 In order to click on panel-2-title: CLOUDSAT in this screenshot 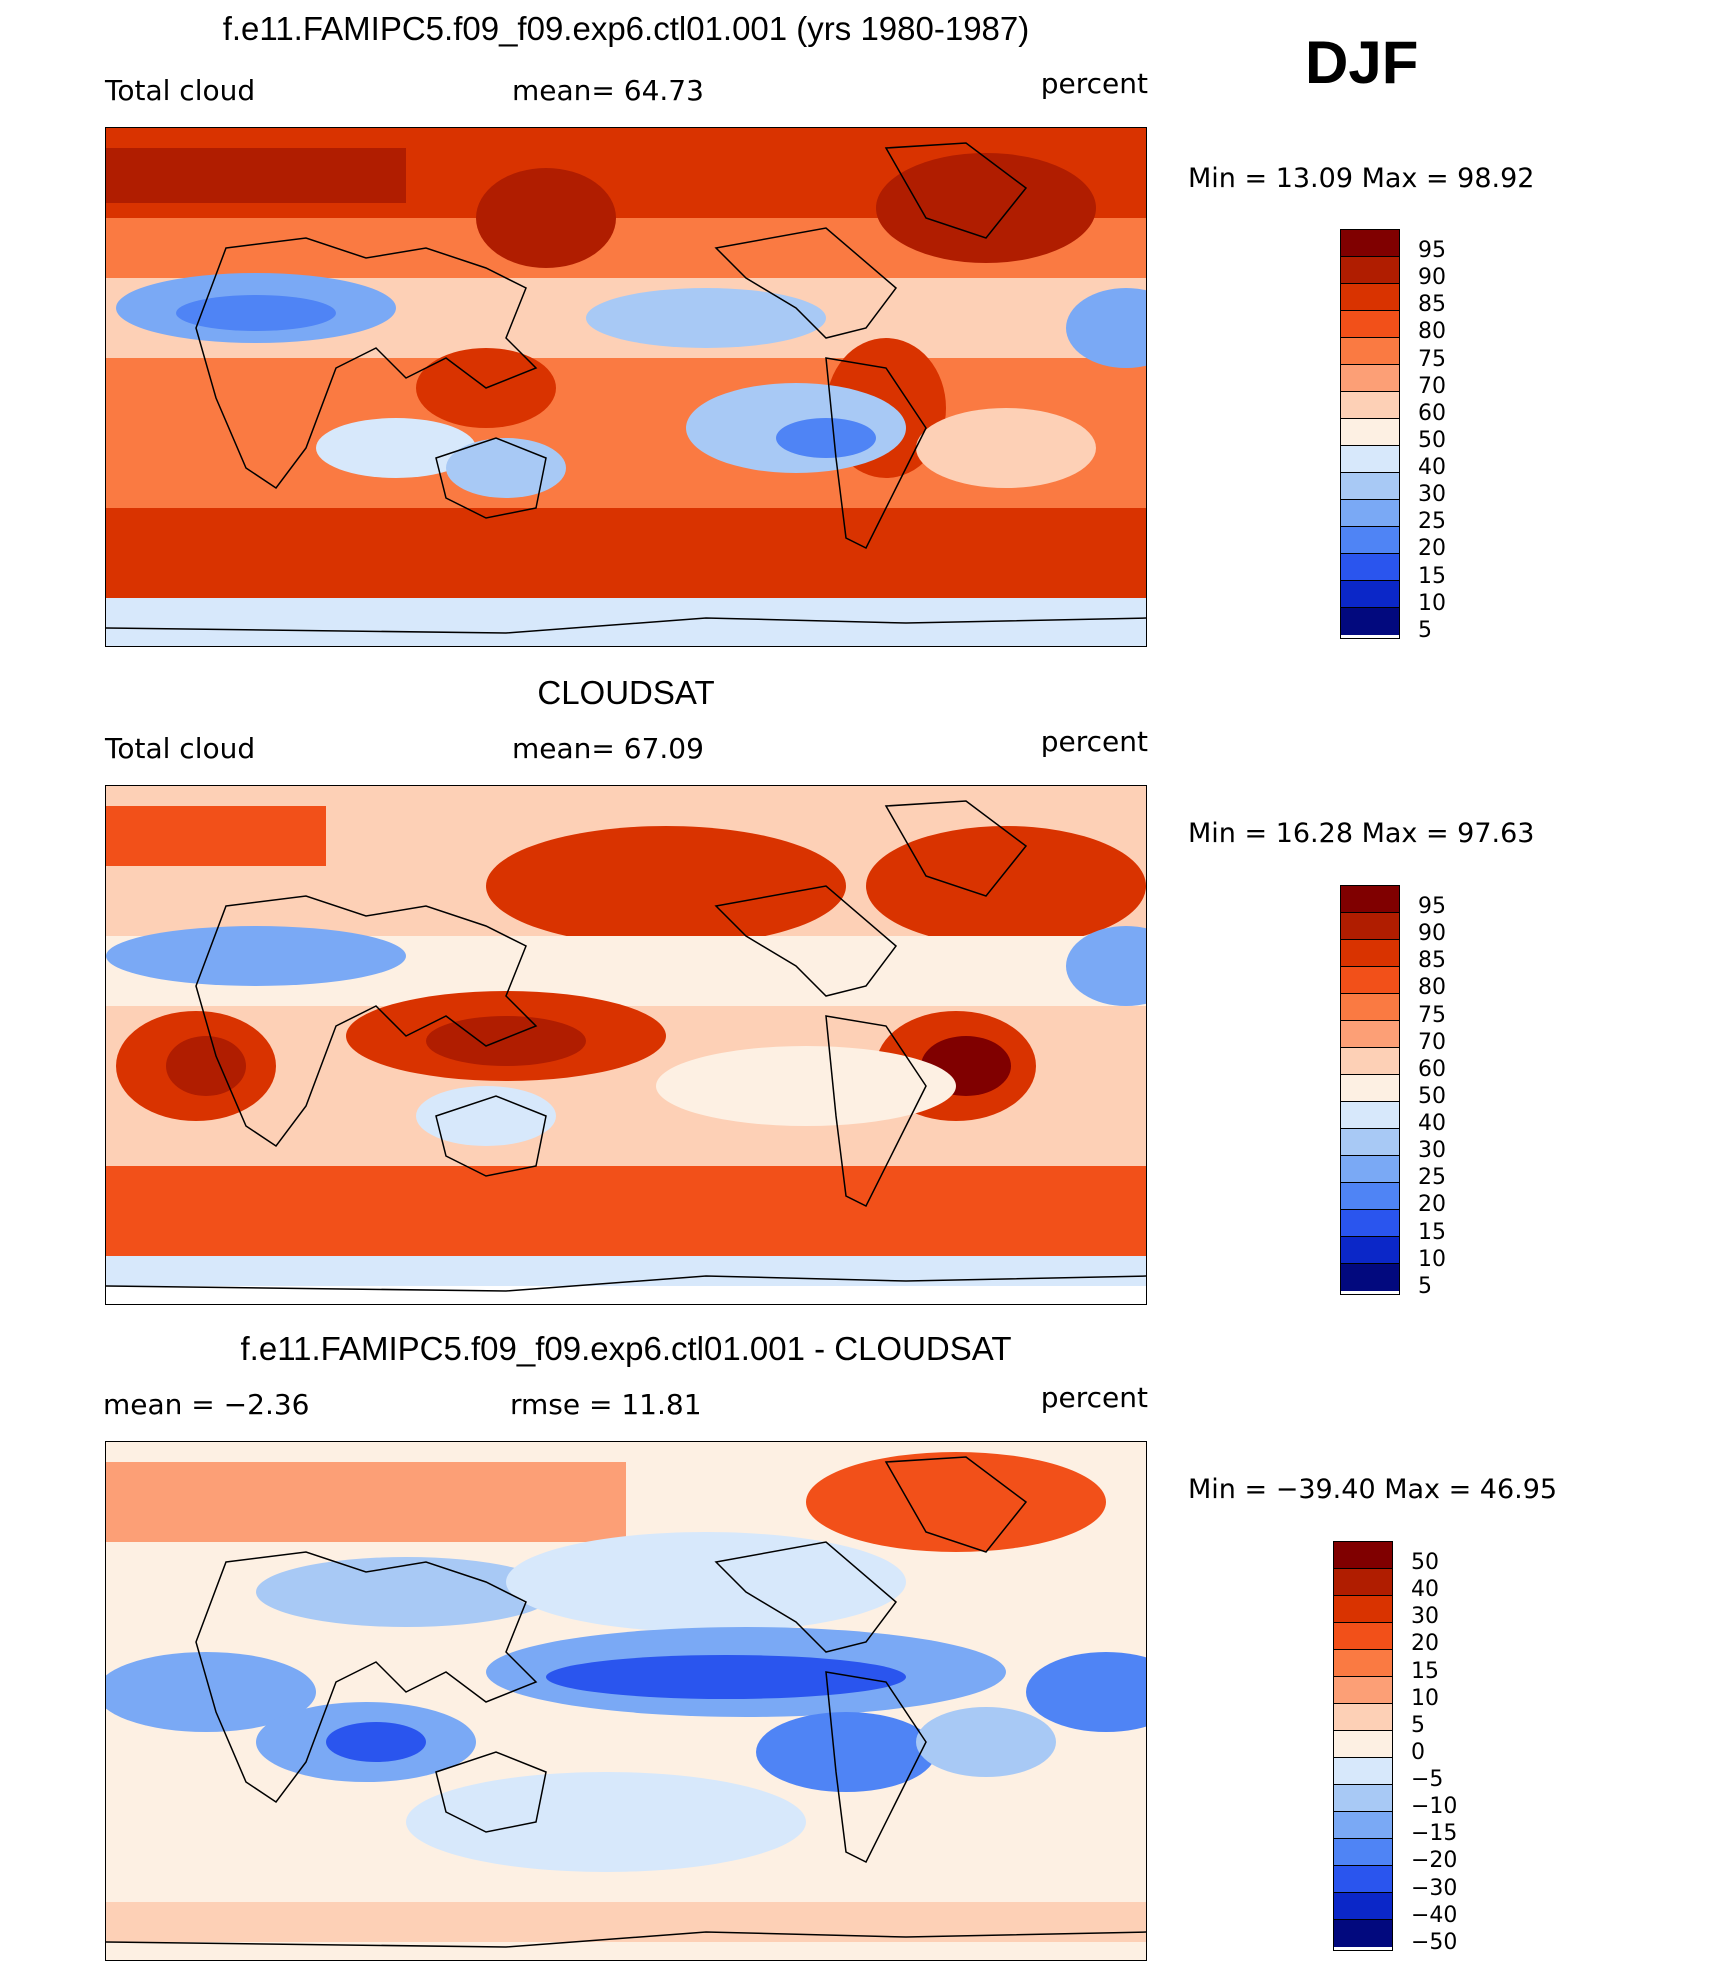, I will do `click(626, 692)`.